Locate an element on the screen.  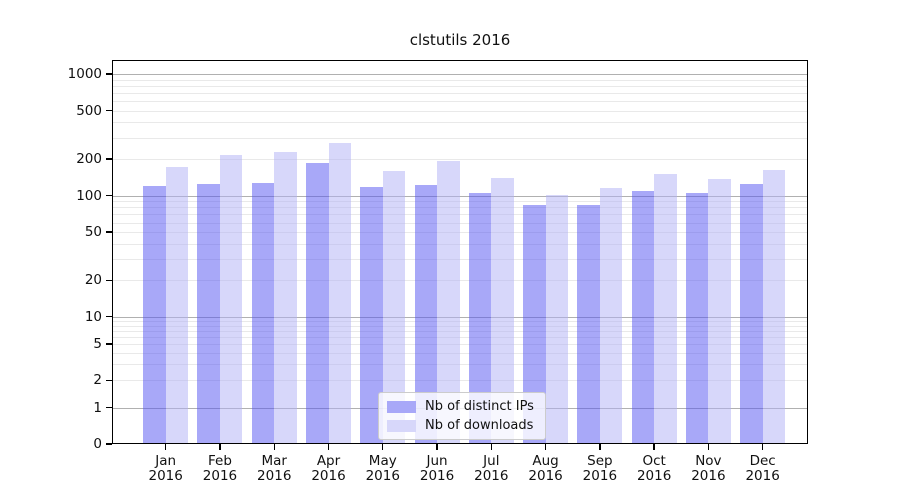
bar-downloads-apr is located at coordinates (339, 293).